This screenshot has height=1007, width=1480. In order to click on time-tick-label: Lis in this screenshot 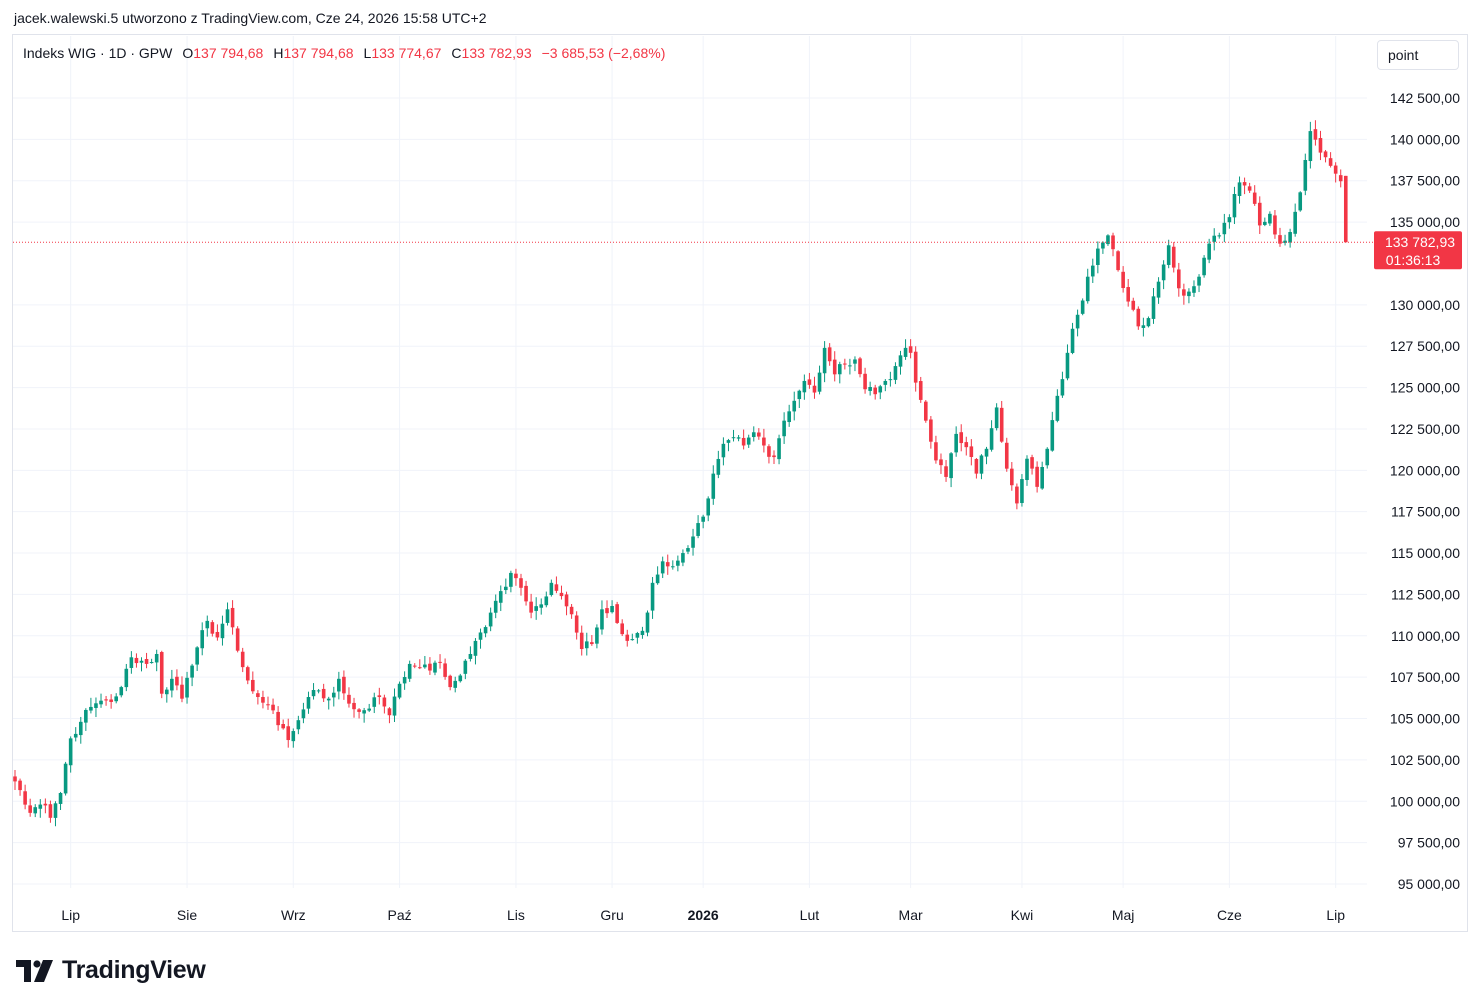, I will do `click(516, 915)`.